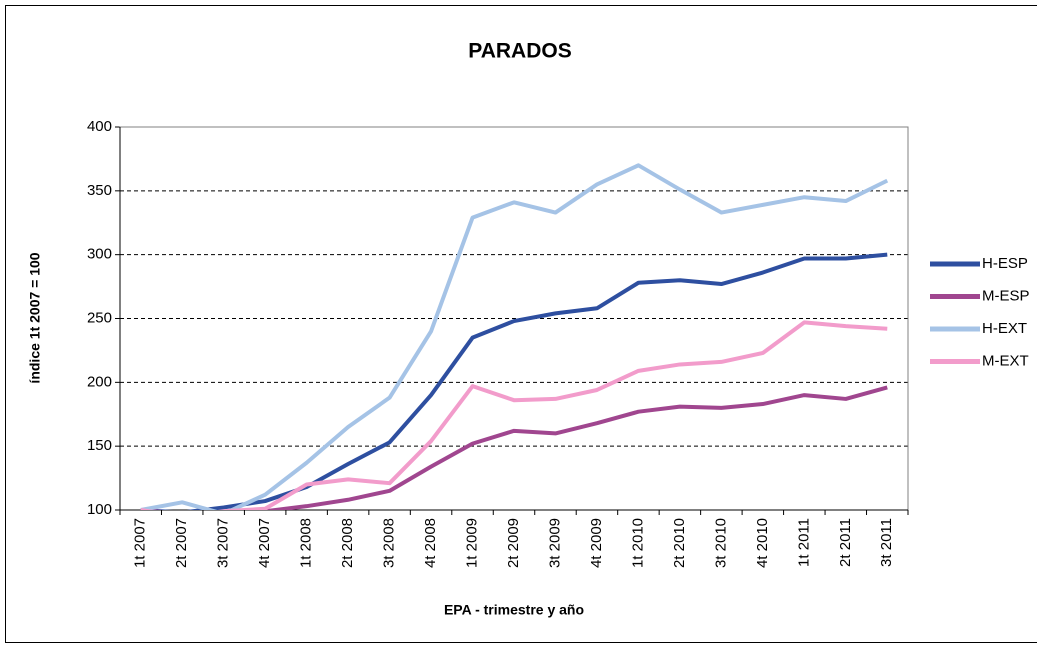 Image resolution: width=1037 pixels, height=648 pixels. What do you see at coordinates (223, 543) in the screenshot?
I see `x-tick-label: 3t 2007` at bounding box center [223, 543].